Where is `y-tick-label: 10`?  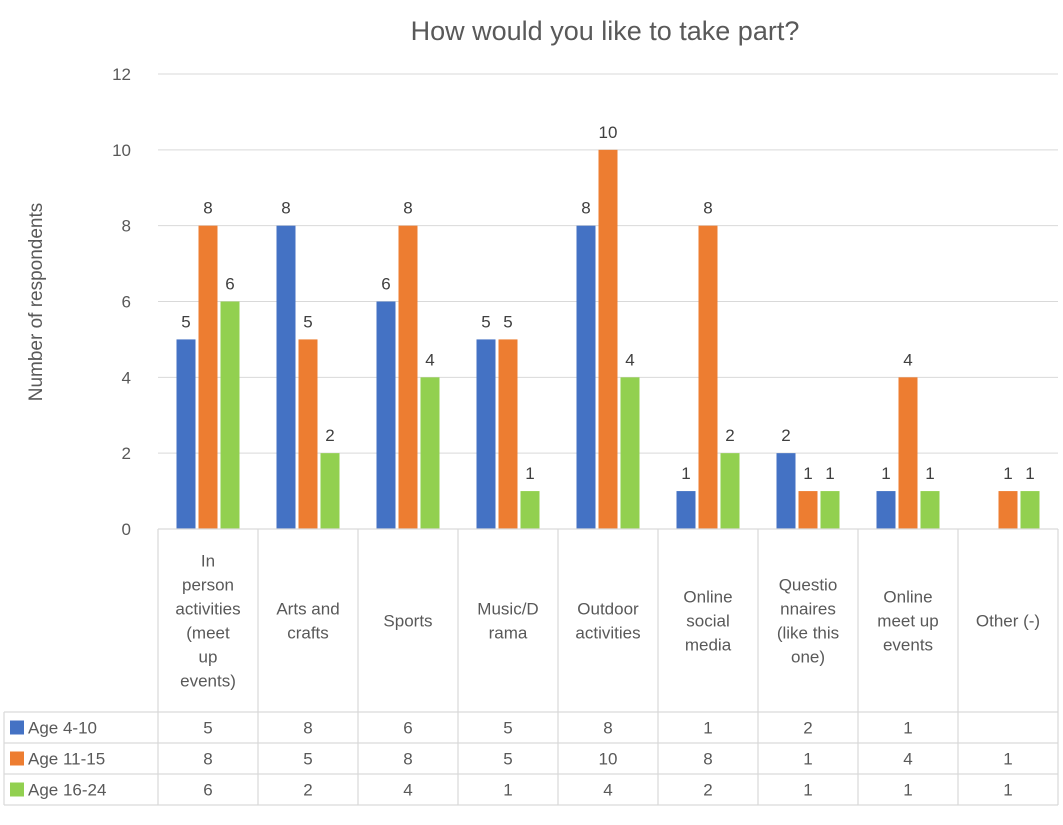
y-tick-label: 10 is located at coordinates (121, 150).